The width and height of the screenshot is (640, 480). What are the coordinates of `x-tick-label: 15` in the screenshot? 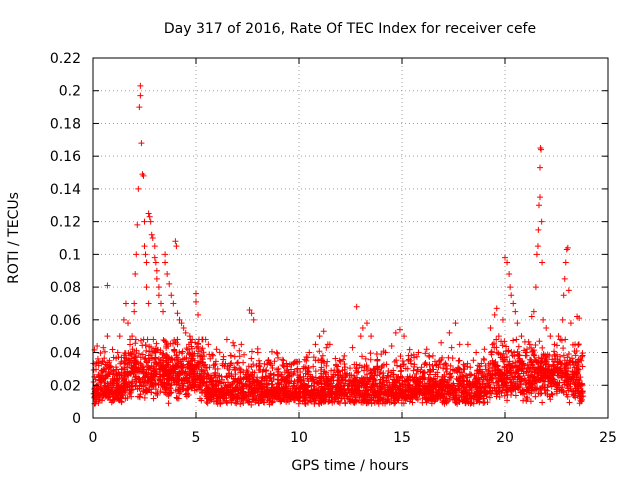 It's located at (402, 438).